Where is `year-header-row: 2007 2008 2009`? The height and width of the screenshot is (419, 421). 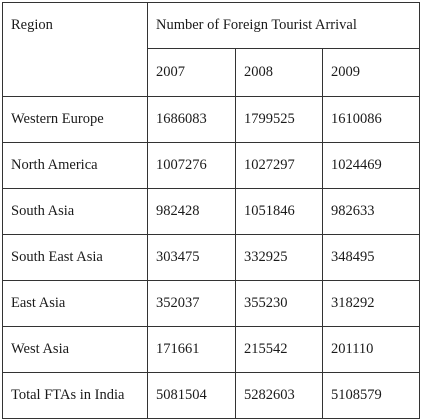
year-header-row: 2007 2008 2009 is located at coordinates (212, 72).